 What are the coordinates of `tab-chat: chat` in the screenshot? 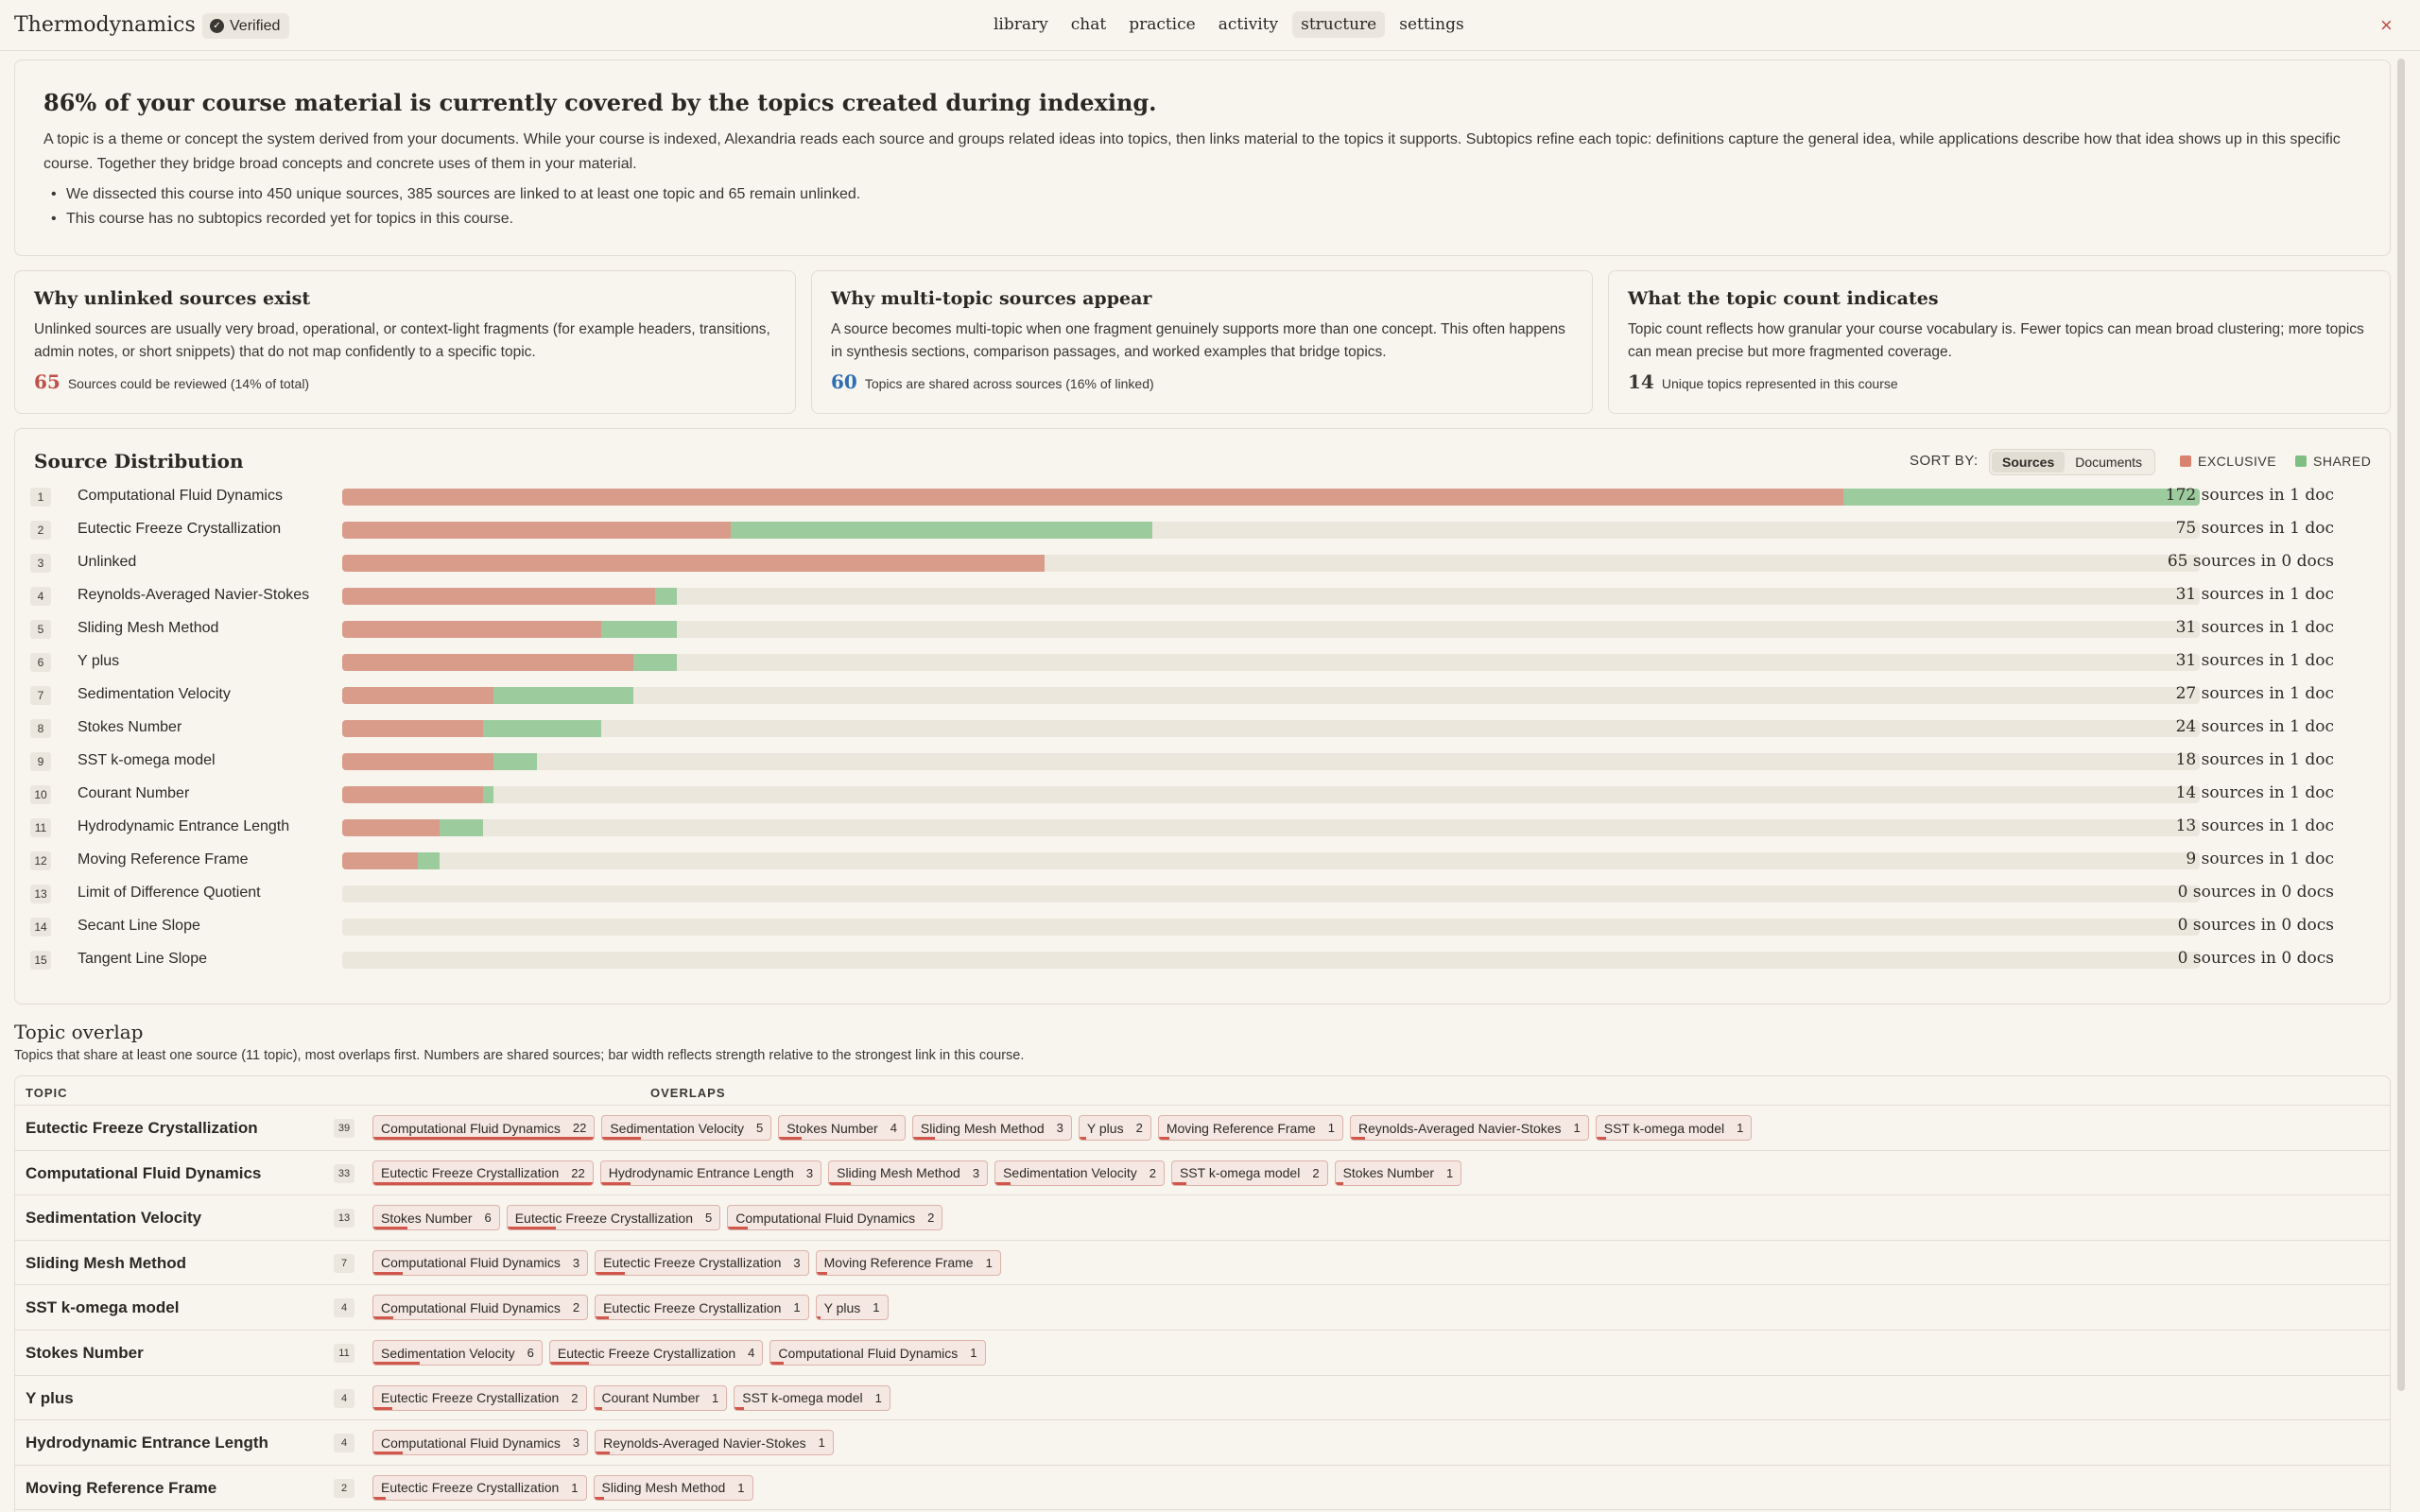 It's located at (1089, 24).